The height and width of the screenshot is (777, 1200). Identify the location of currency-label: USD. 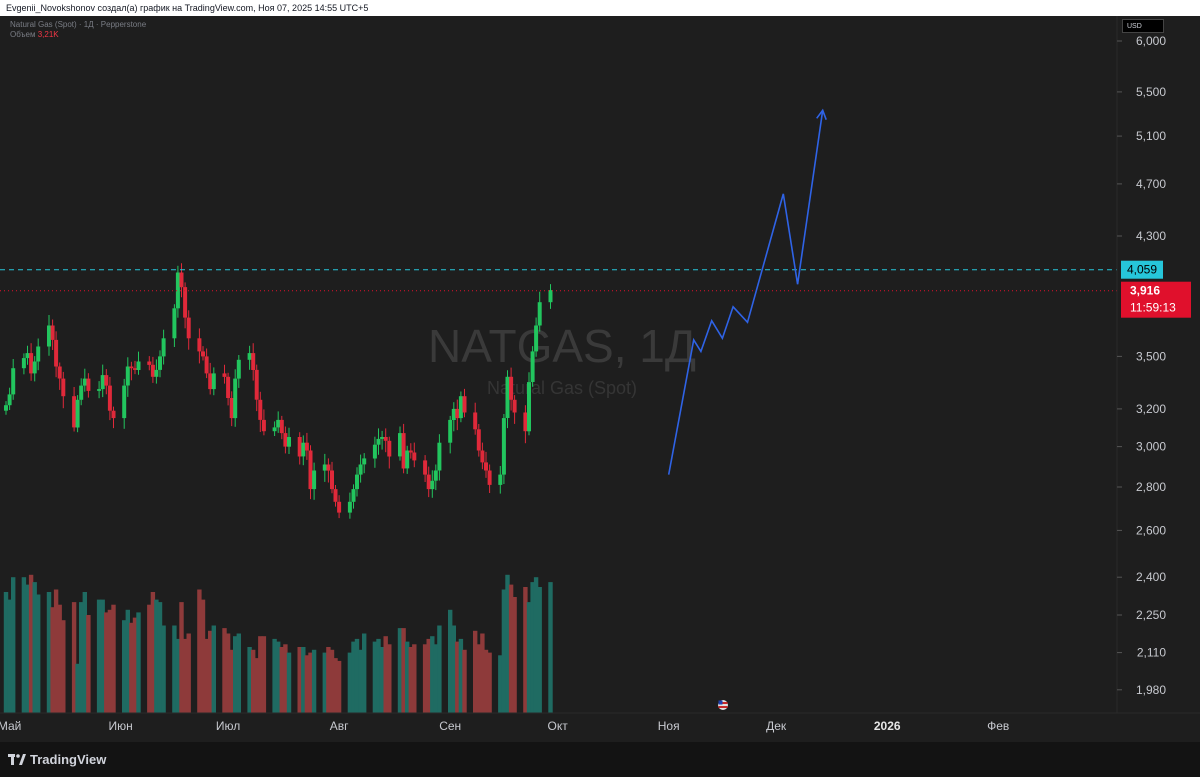
(1143, 26).